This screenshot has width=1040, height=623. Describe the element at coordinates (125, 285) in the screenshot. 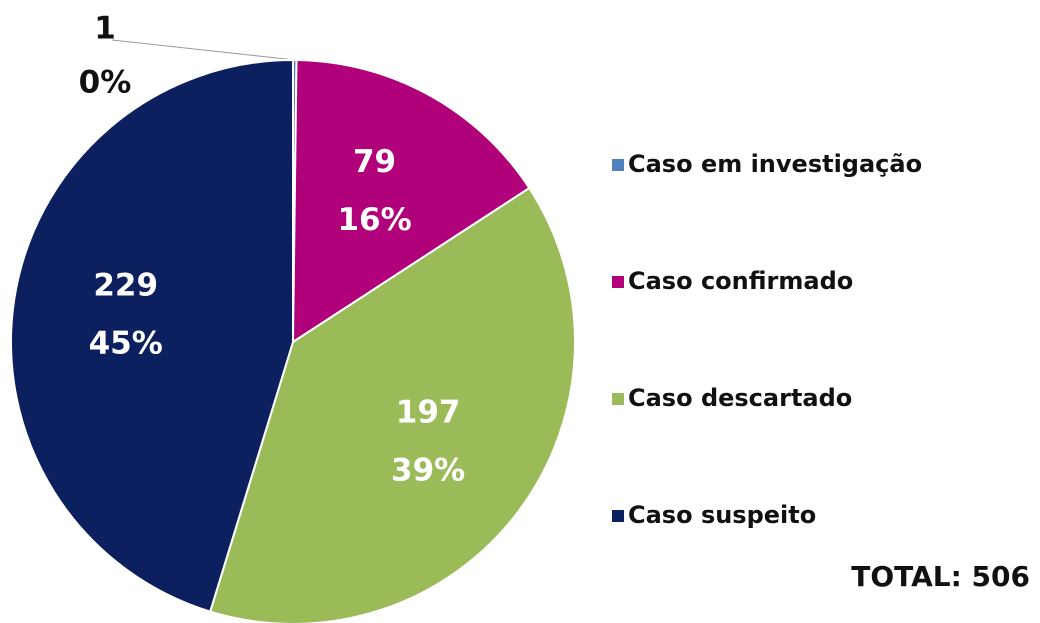

I see `data-label-count: 229` at that location.